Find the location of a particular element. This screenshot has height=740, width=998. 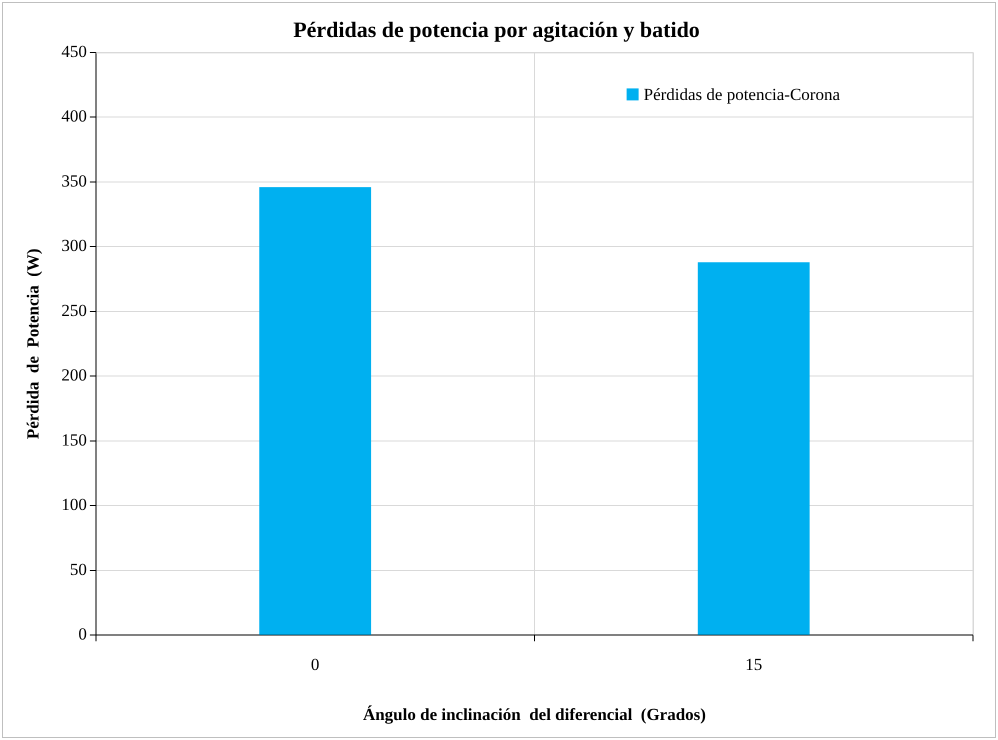

chart-title: Pérdidas de potencia por agitación y batido is located at coordinates (496, 29).